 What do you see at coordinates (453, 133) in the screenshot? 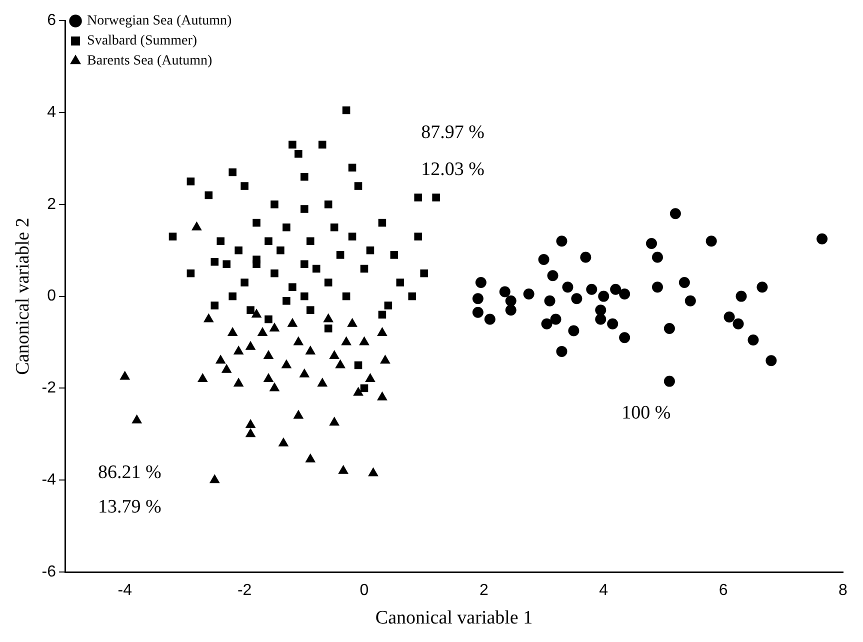
I see `annotation: 87.97 %` at bounding box center [453, 133].